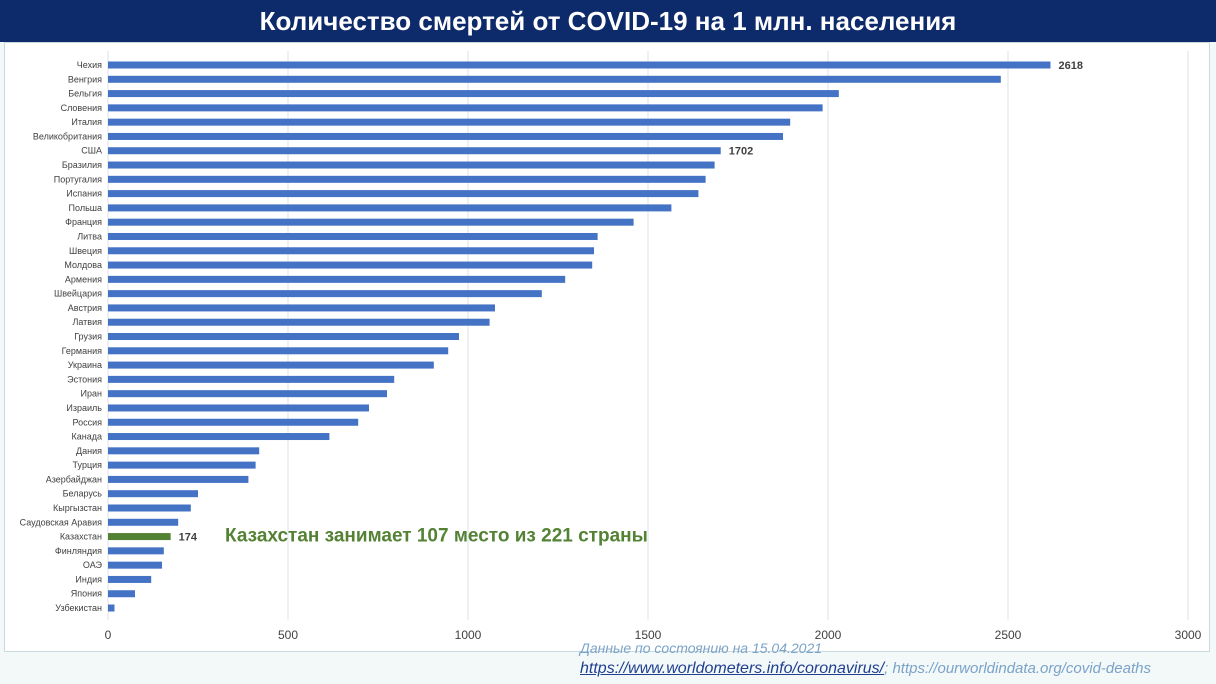 This screenshot has width=1216, height=684. Describe the element at coordinates (86, 594) in the screenshot. I see `category-label: Япония` at that location.